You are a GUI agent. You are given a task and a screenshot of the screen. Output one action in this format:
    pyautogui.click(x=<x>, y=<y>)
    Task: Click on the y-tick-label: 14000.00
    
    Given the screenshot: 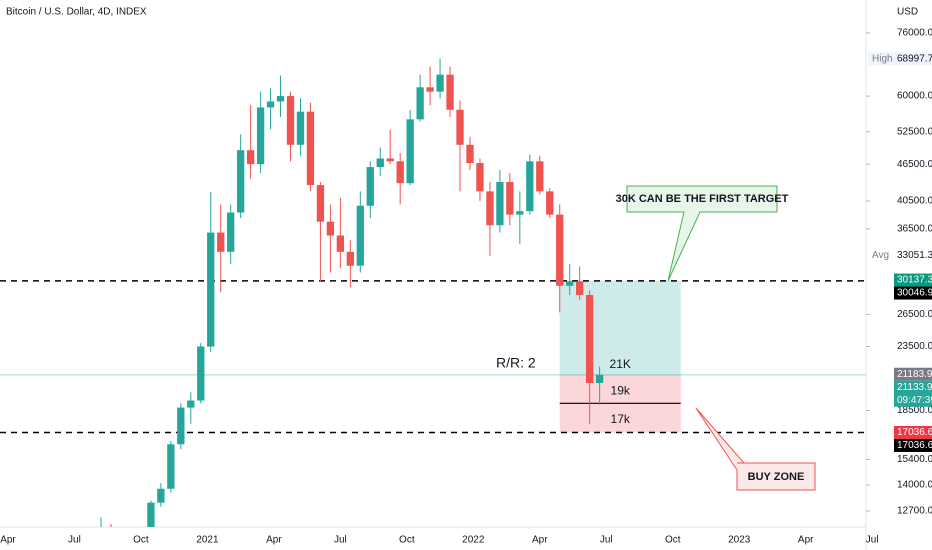 What is the action you would take?
    pyautogui.click(x=914, y=485)
    